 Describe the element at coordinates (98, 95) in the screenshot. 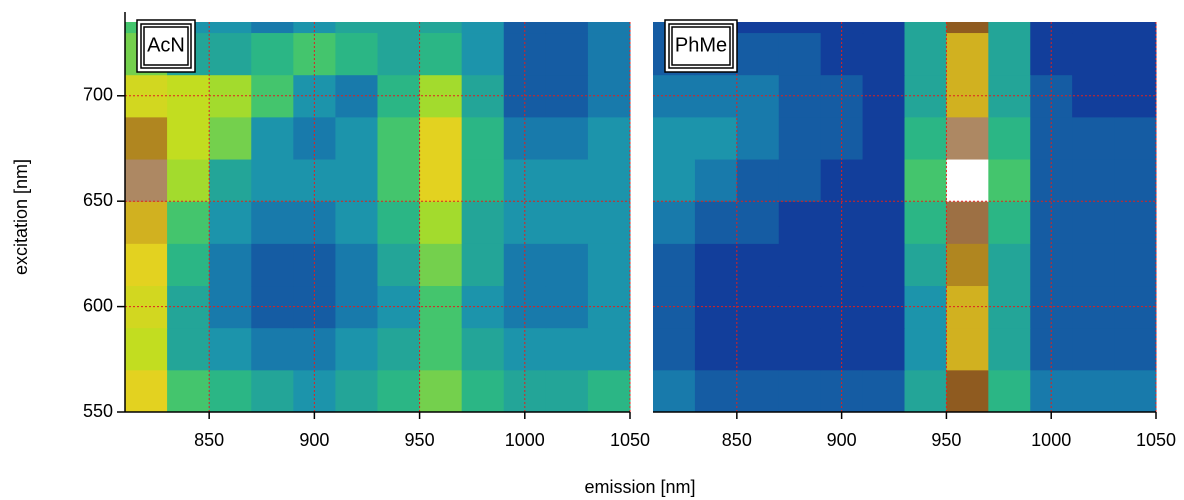

I see `y-tick-label: 700` at that location.